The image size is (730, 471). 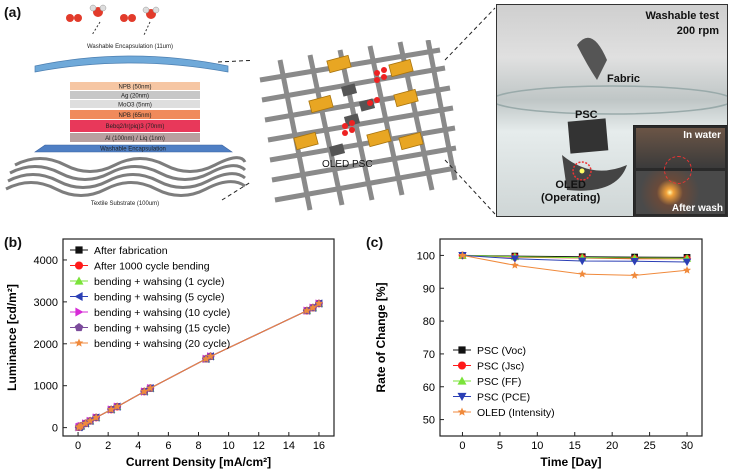 What do you see at coordinates (500, 446) in the screenshot?
I see `x-tick-label: 5` at bounding box center [500, 446].